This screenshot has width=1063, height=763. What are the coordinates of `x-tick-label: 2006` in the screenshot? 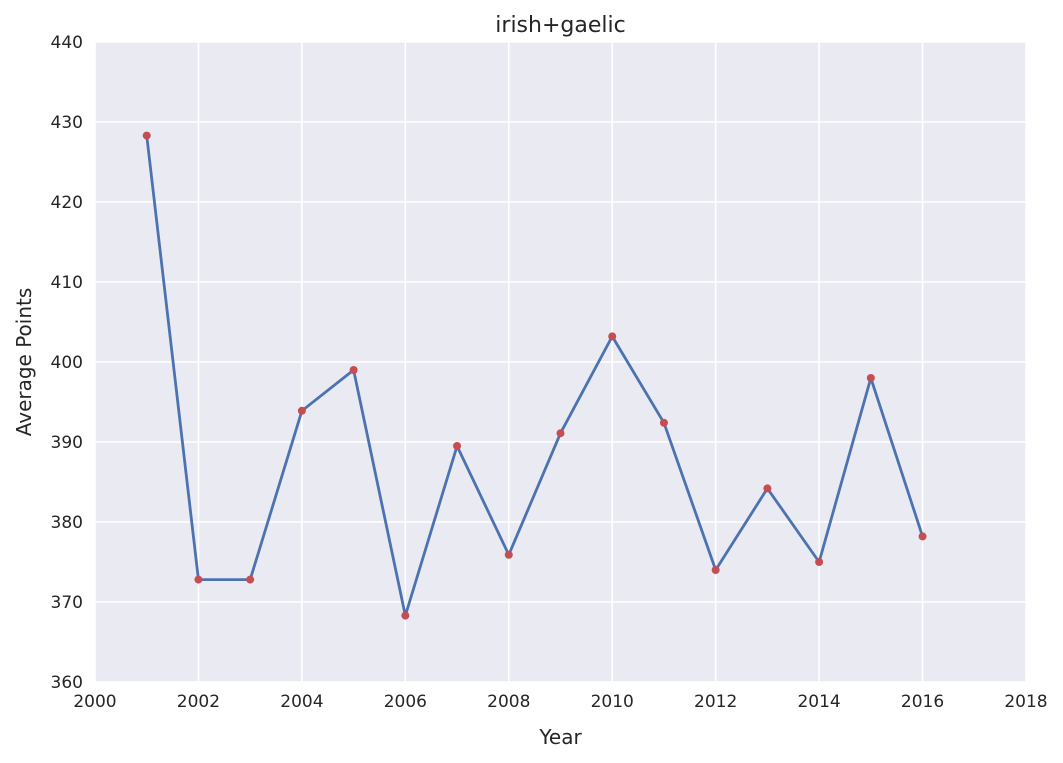 It's located at (405, 702).